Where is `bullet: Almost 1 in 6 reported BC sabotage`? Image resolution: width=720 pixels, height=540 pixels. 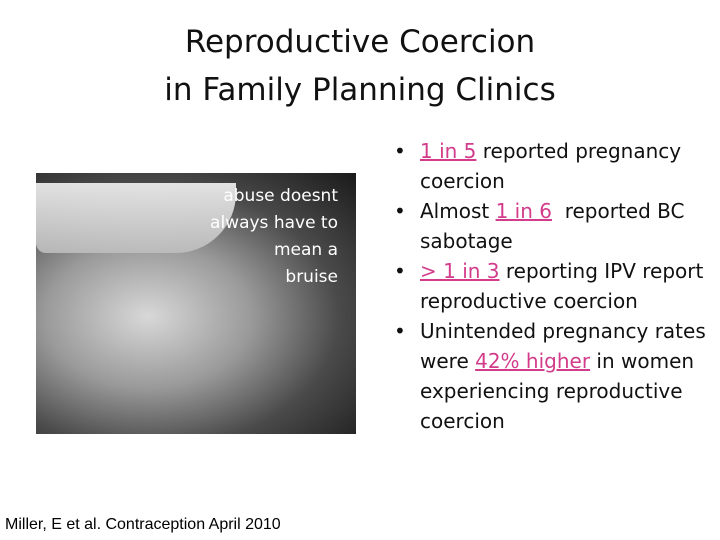
bullet: Almost 1 in 6 reported BC sabotage is located at coordinates (552, 226).